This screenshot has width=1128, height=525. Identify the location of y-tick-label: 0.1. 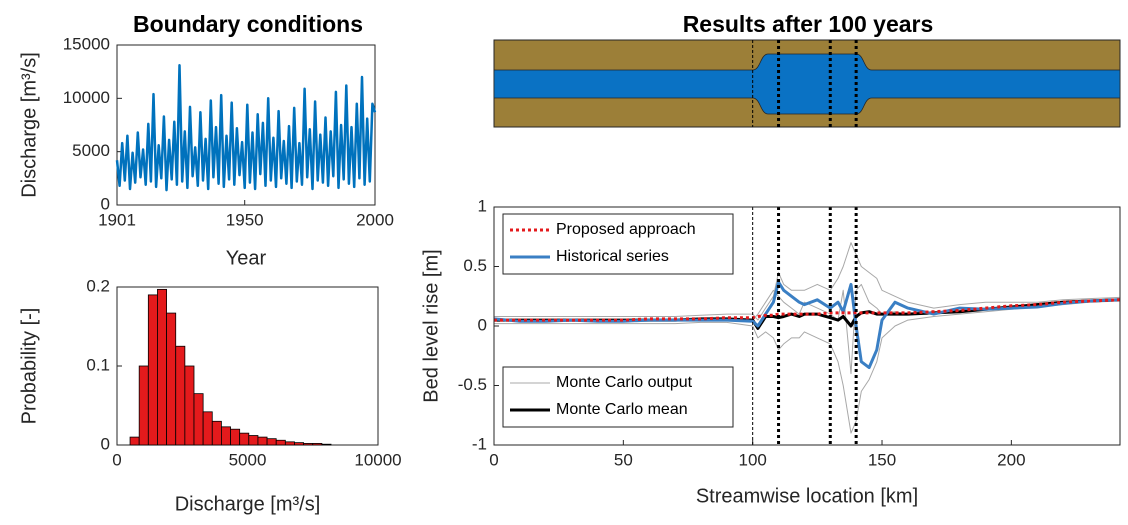
(98, 364).